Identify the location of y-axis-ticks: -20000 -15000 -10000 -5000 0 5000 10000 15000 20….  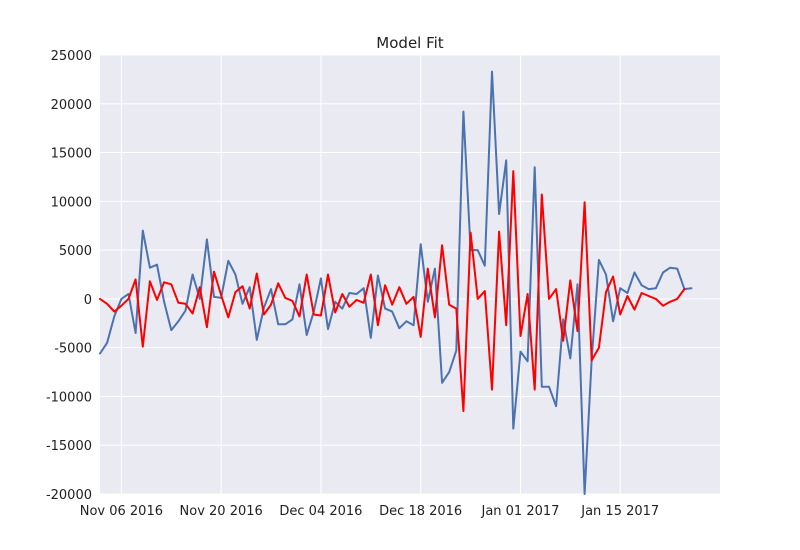
(69, 276).